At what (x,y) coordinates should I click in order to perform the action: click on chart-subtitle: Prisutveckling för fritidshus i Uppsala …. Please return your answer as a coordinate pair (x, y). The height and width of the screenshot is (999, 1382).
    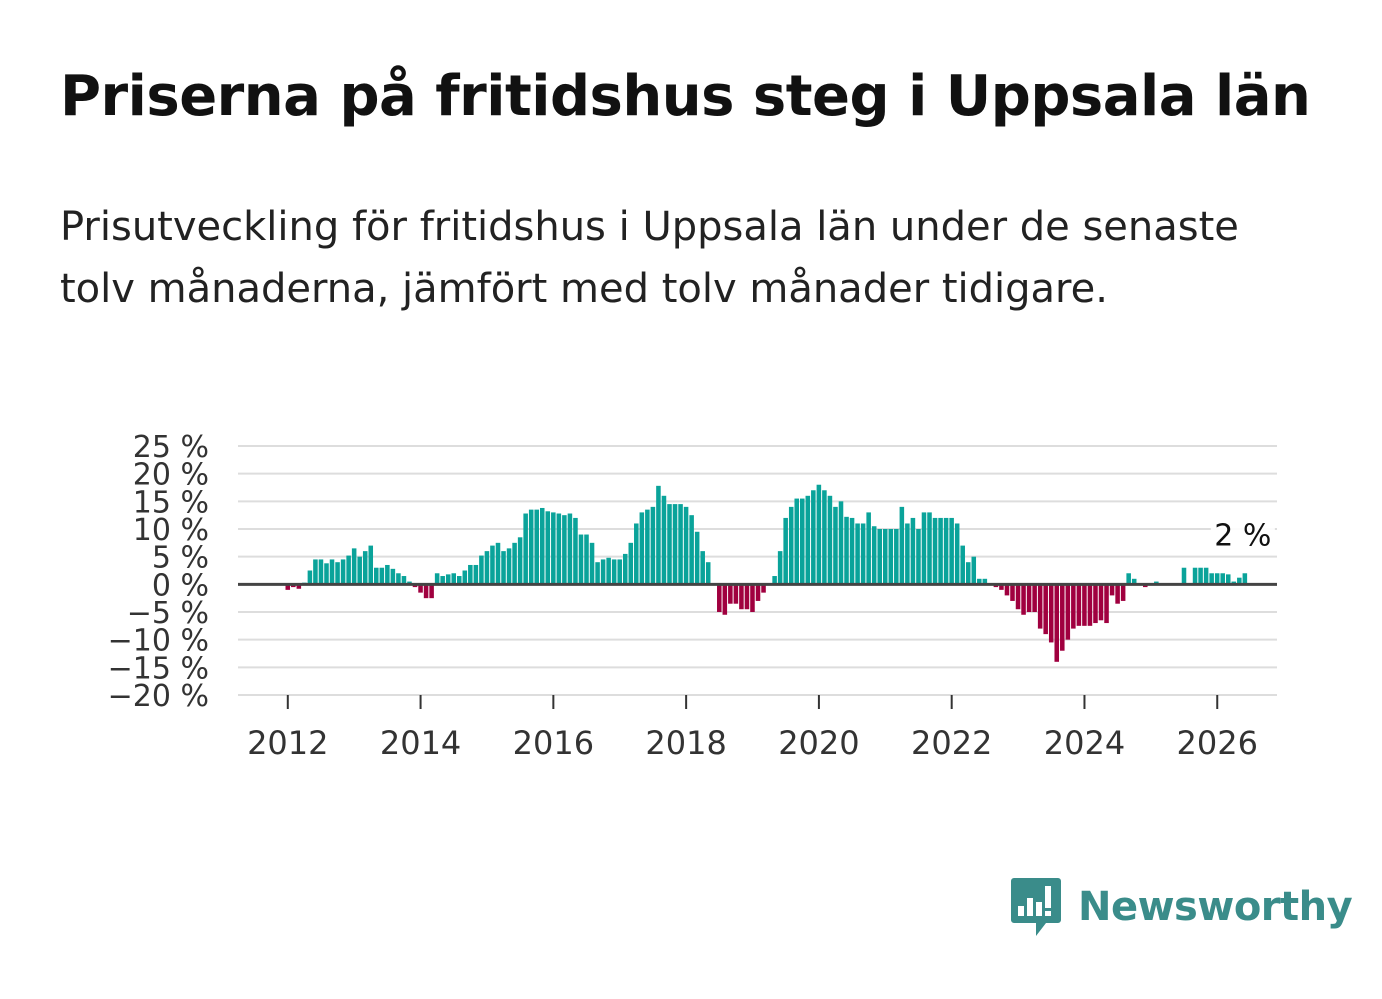
    Looking at the image, I should click on (649, 258).